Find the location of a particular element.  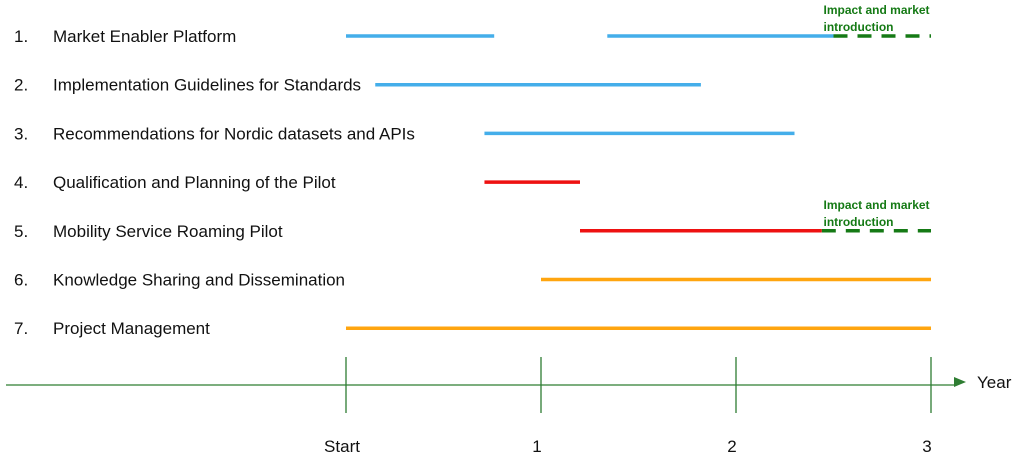

task-number: 4. is located at coordinates (21, 182).